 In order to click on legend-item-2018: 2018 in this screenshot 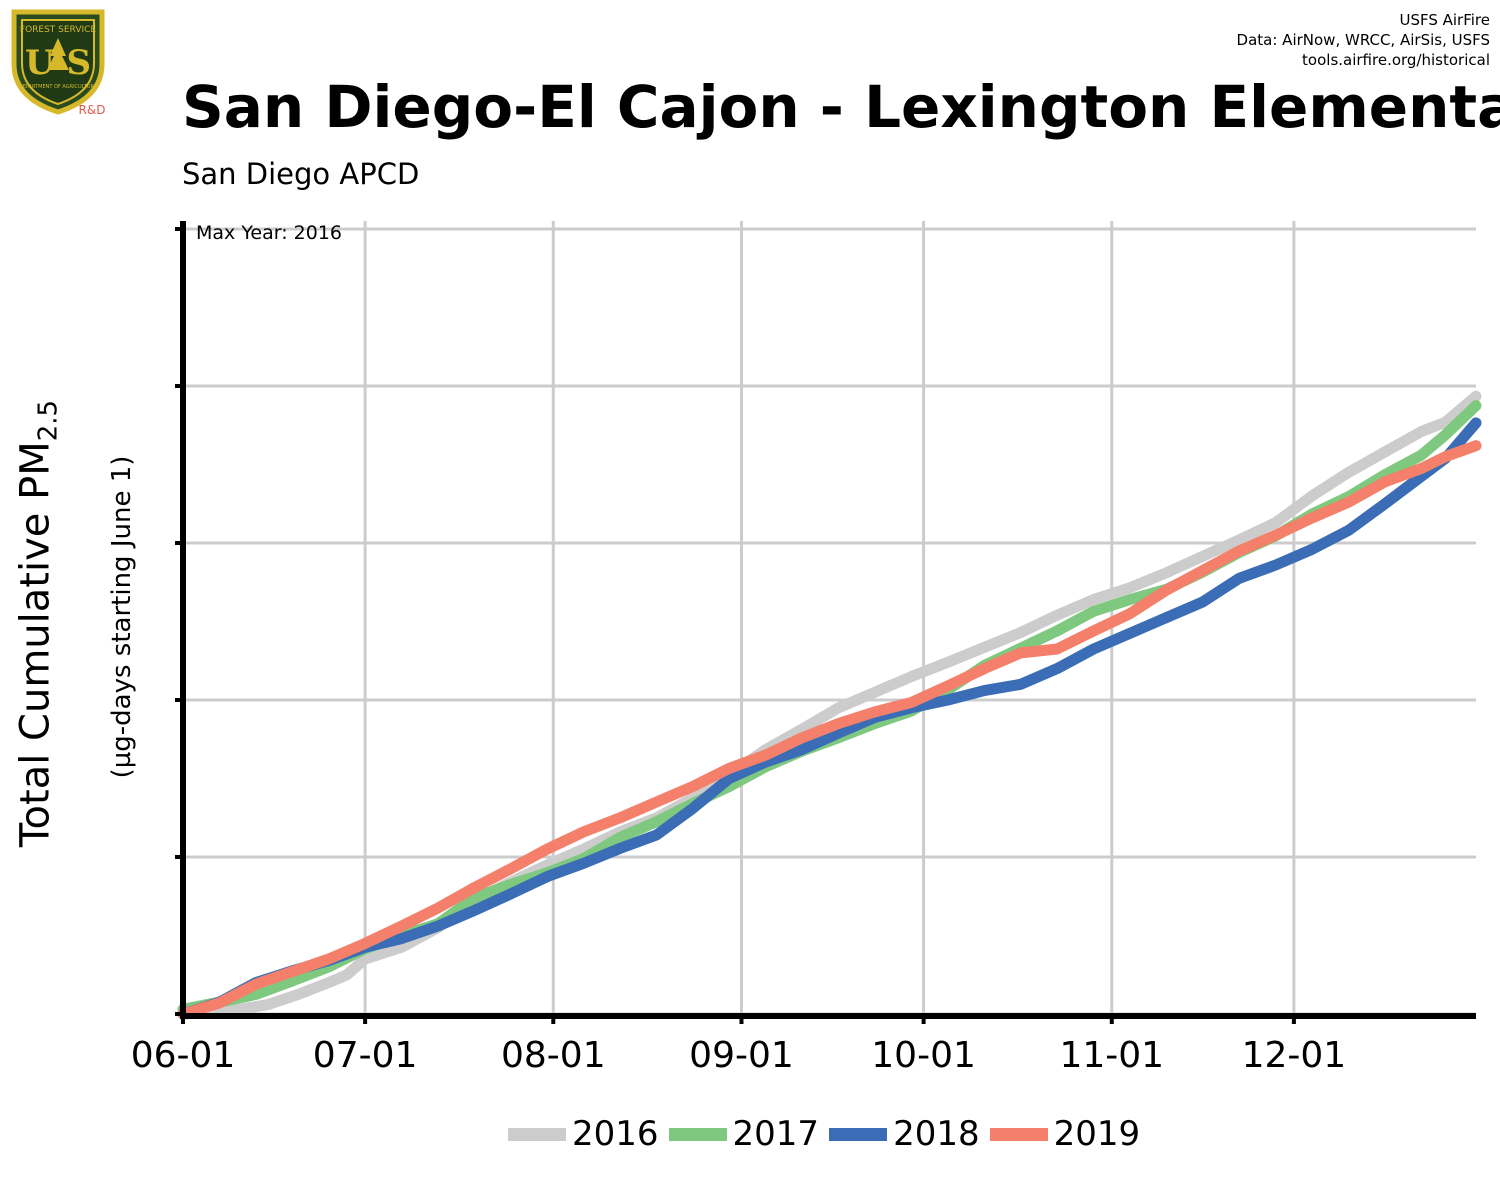, I will do `click(904, 1134)`.